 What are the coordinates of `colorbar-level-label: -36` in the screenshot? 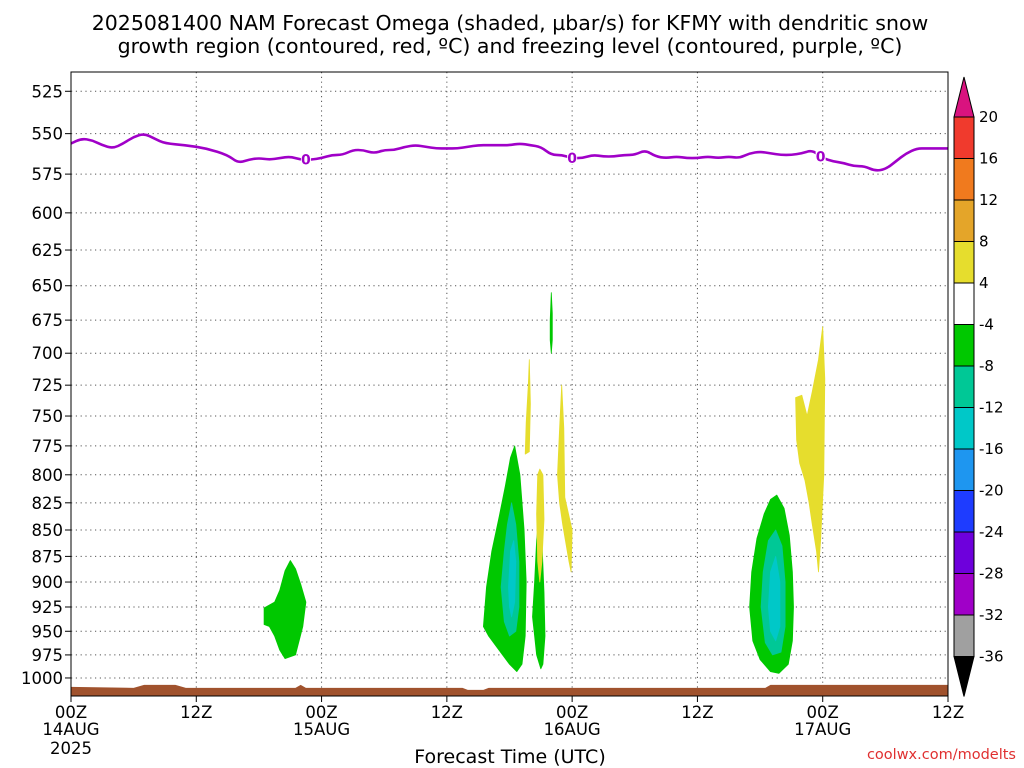 It's located at (991, 657).